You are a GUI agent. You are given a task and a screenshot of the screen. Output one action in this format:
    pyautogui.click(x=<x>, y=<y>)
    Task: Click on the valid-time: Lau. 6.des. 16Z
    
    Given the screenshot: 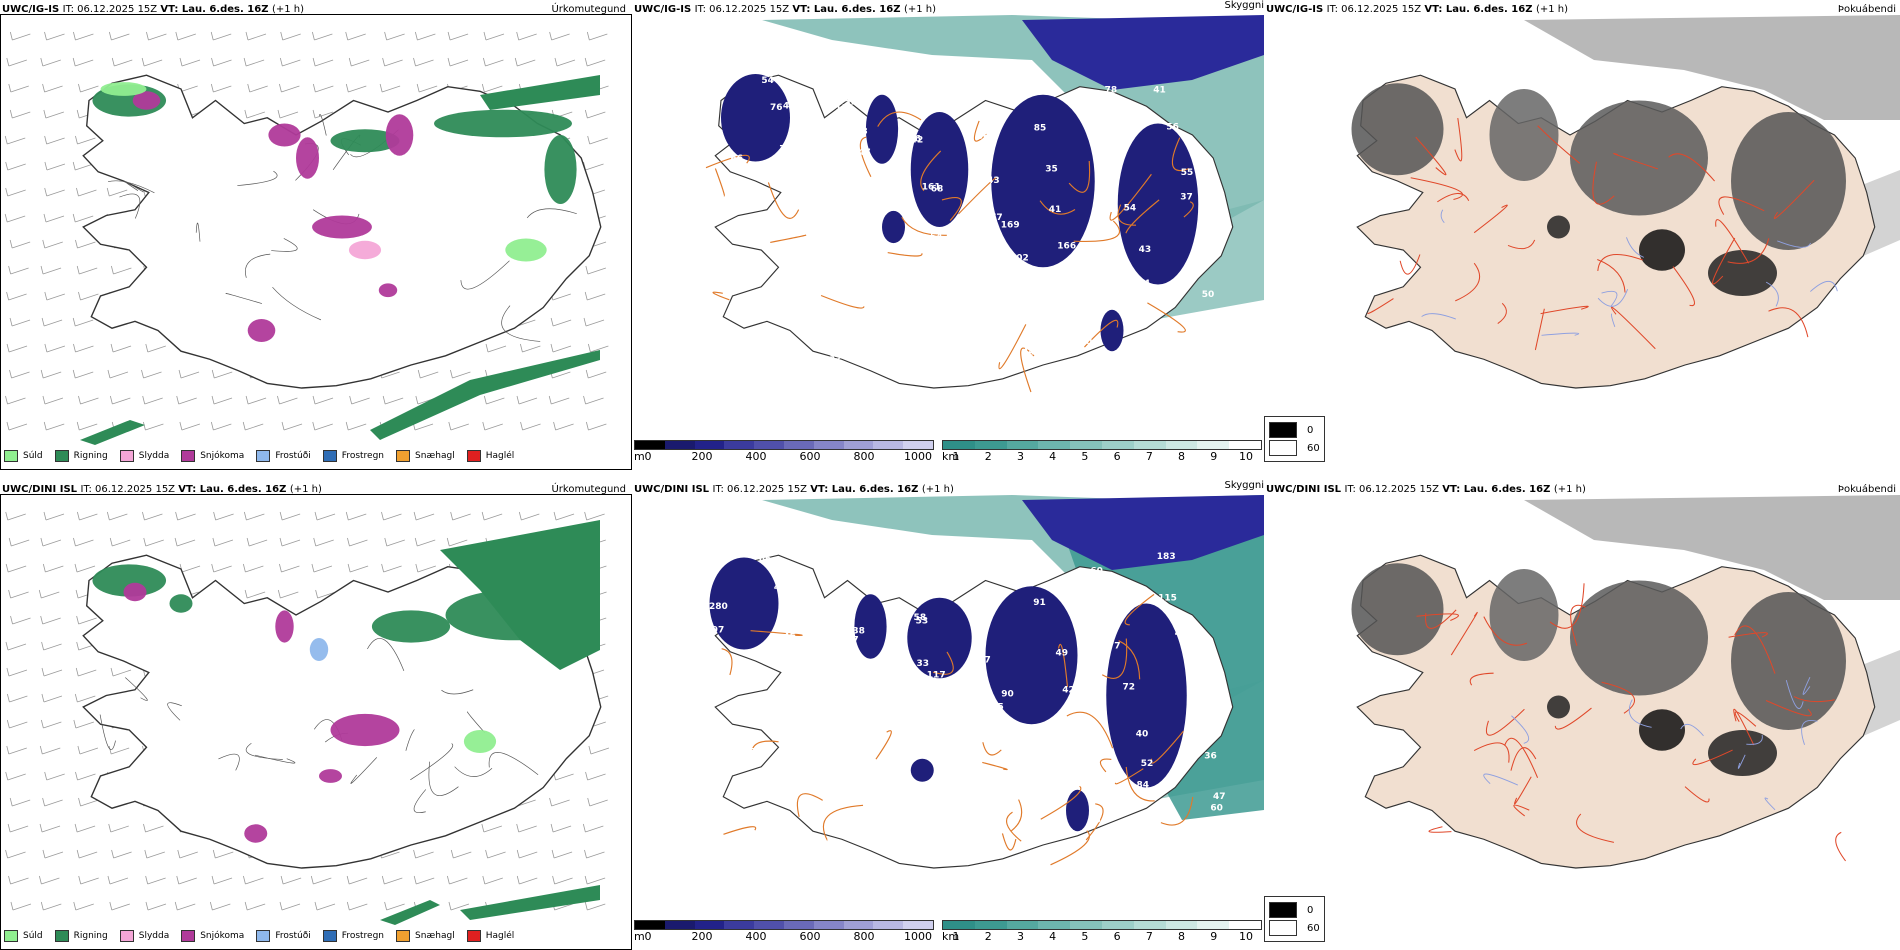 What is the action you would take?
    pyautogui.click(x=1490, y=9)
    